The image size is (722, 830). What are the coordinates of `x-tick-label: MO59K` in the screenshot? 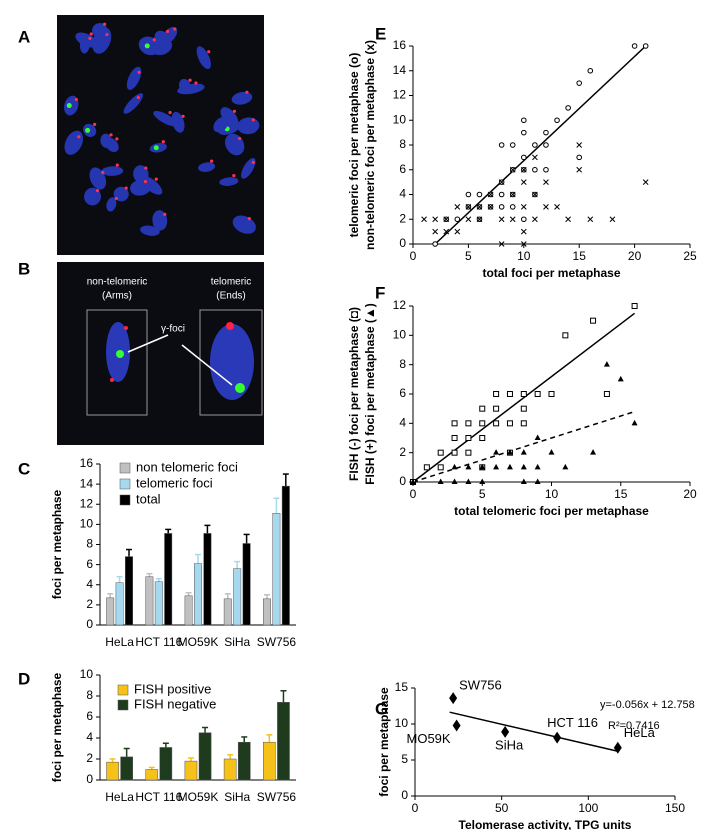 It's located at (198, 797).